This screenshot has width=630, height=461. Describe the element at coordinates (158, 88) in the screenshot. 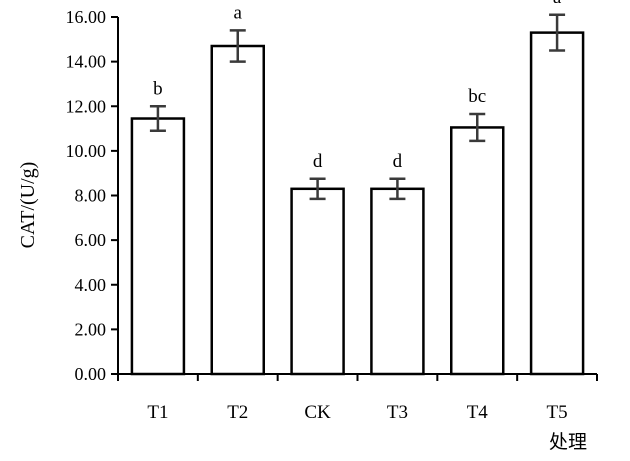

I see `significance-label-t1: b` at that location.